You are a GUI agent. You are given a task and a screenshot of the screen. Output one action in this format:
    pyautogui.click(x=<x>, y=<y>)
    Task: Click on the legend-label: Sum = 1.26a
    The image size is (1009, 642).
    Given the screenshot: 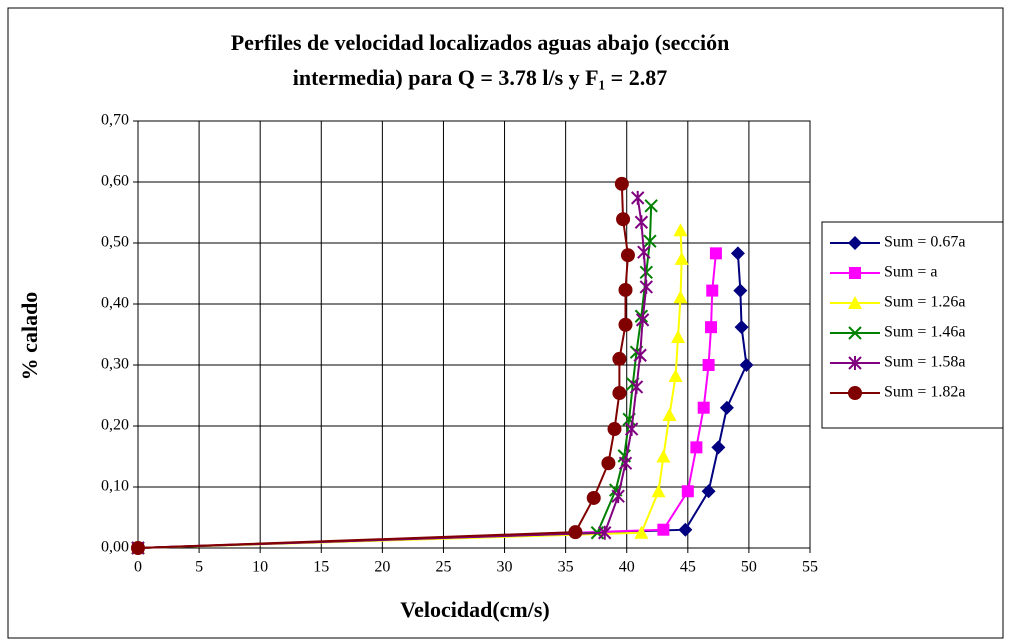 What is the action you would take?
    pyautogui.click(x=924, y=302)
    